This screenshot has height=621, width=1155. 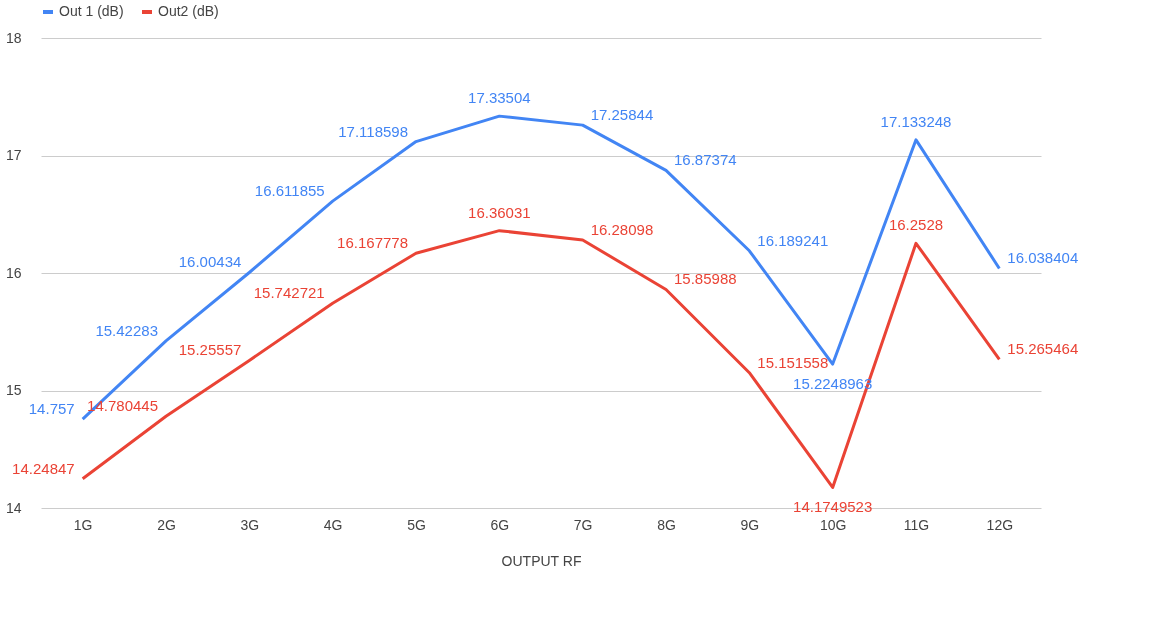 I want to click on data-label: 17.118598, so click(x=373, y=131).